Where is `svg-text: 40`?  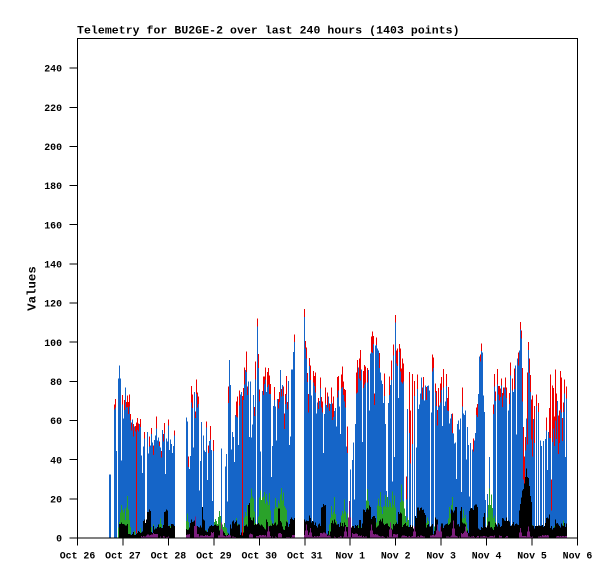 svg-text: 40 is located at coordinates (56, 460).